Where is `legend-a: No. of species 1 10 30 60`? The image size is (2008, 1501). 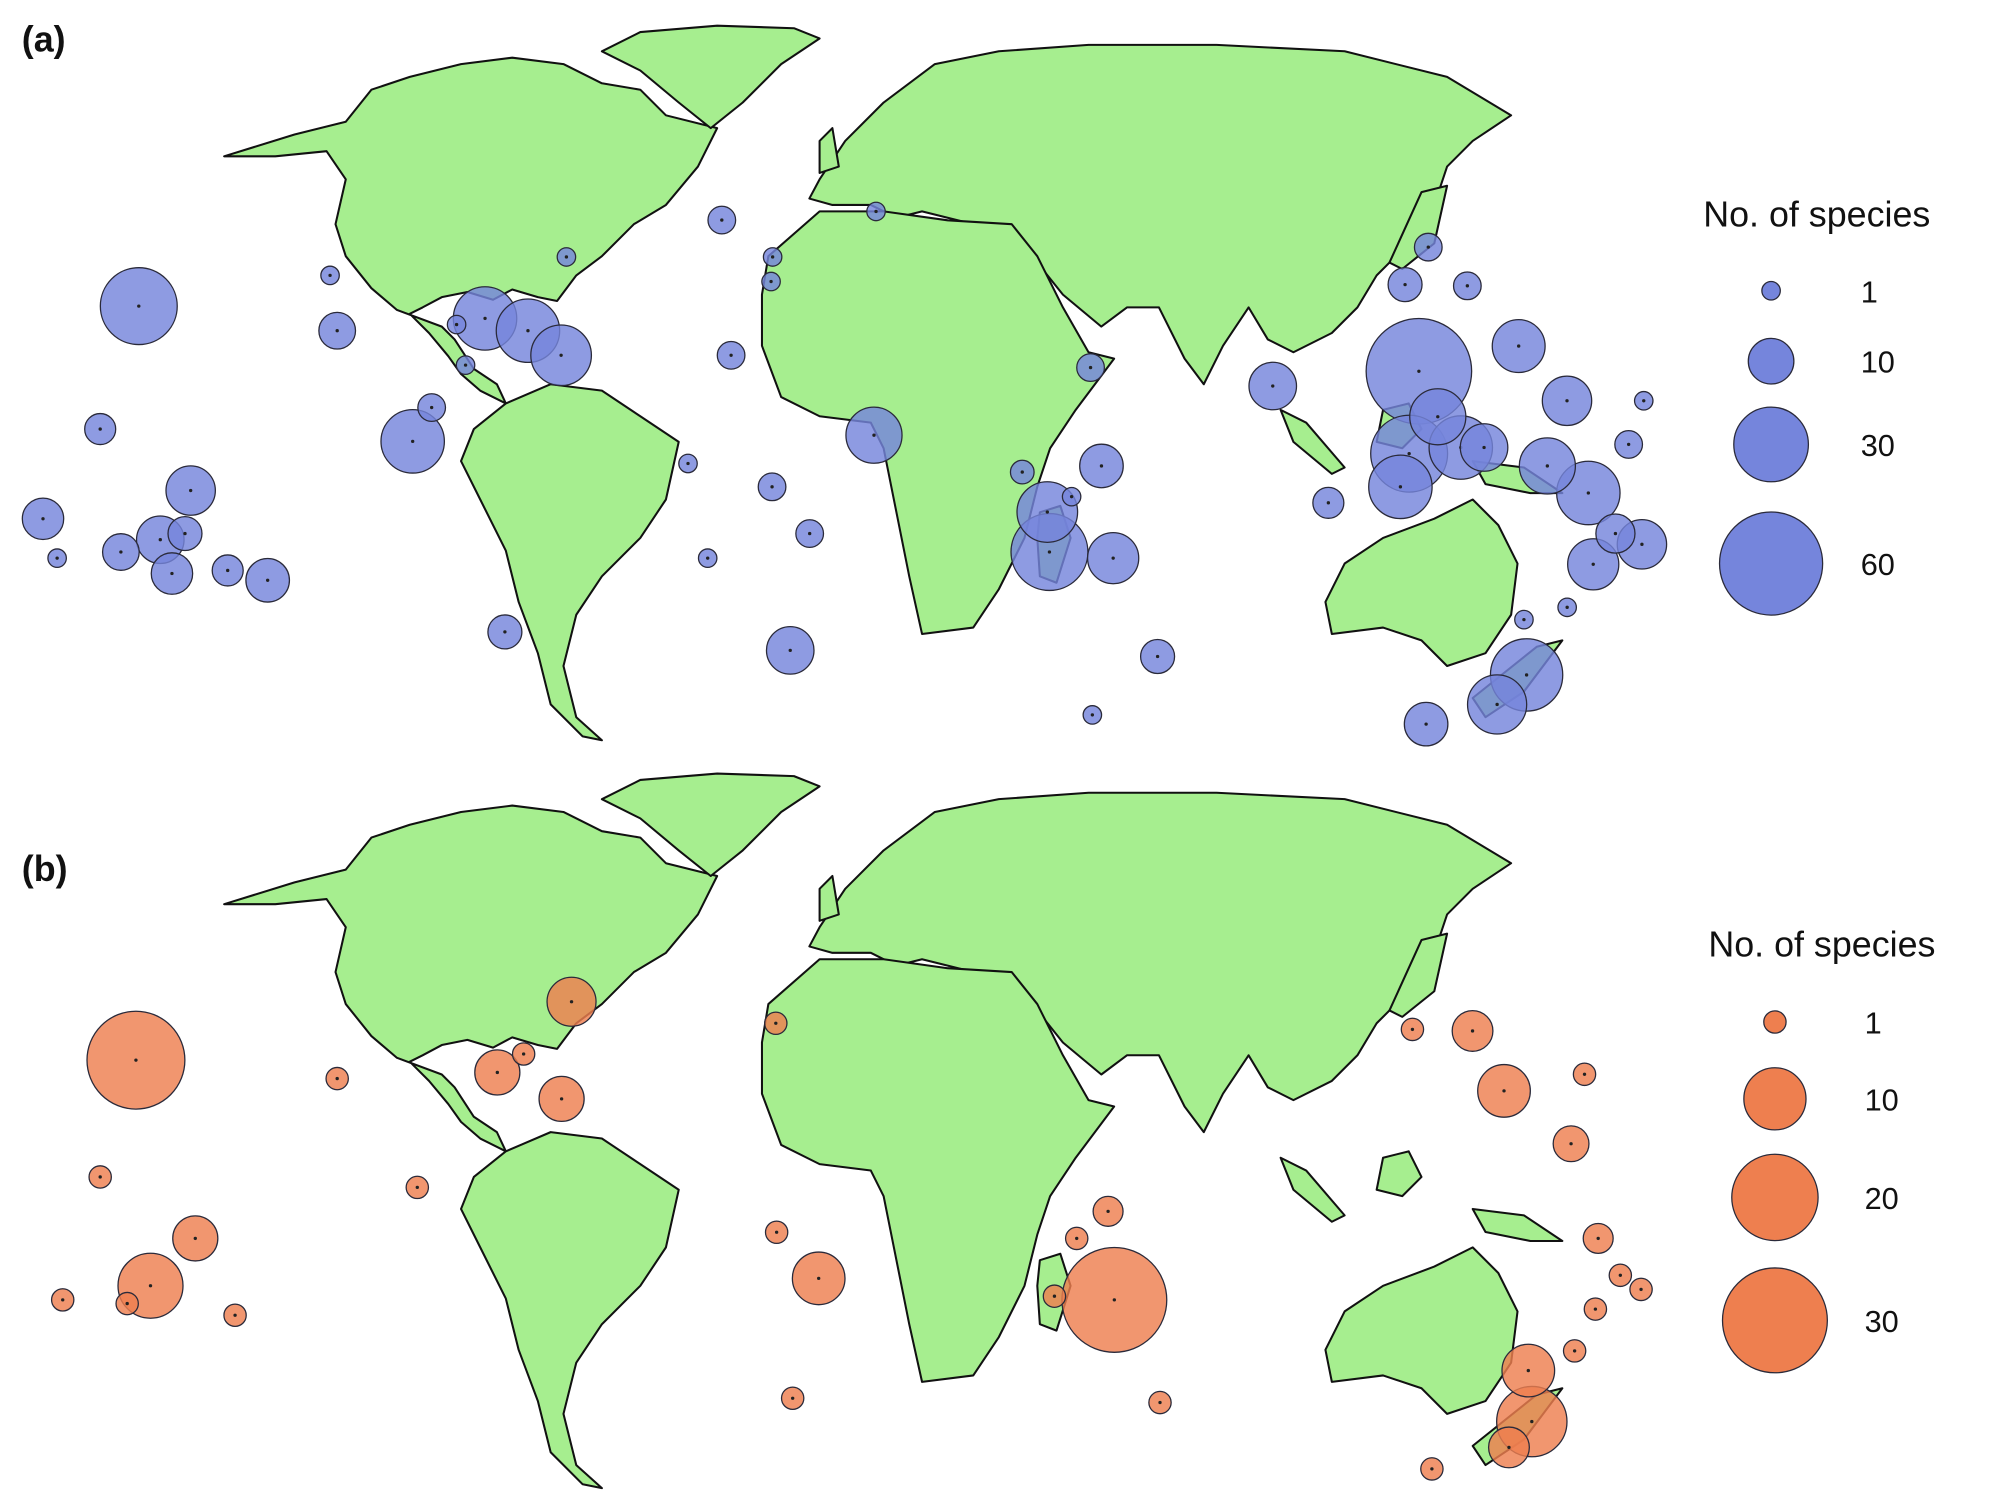
legend-a: No. of species 1 10 30 60 is located at coordinates (1816, 405).